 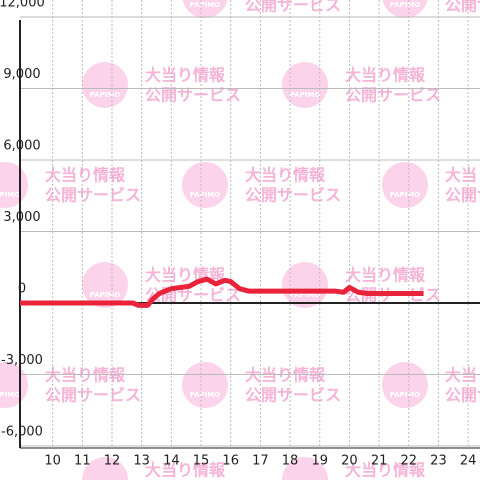 I want to click on x-tick-label: 15, so click(x=201, y=461).